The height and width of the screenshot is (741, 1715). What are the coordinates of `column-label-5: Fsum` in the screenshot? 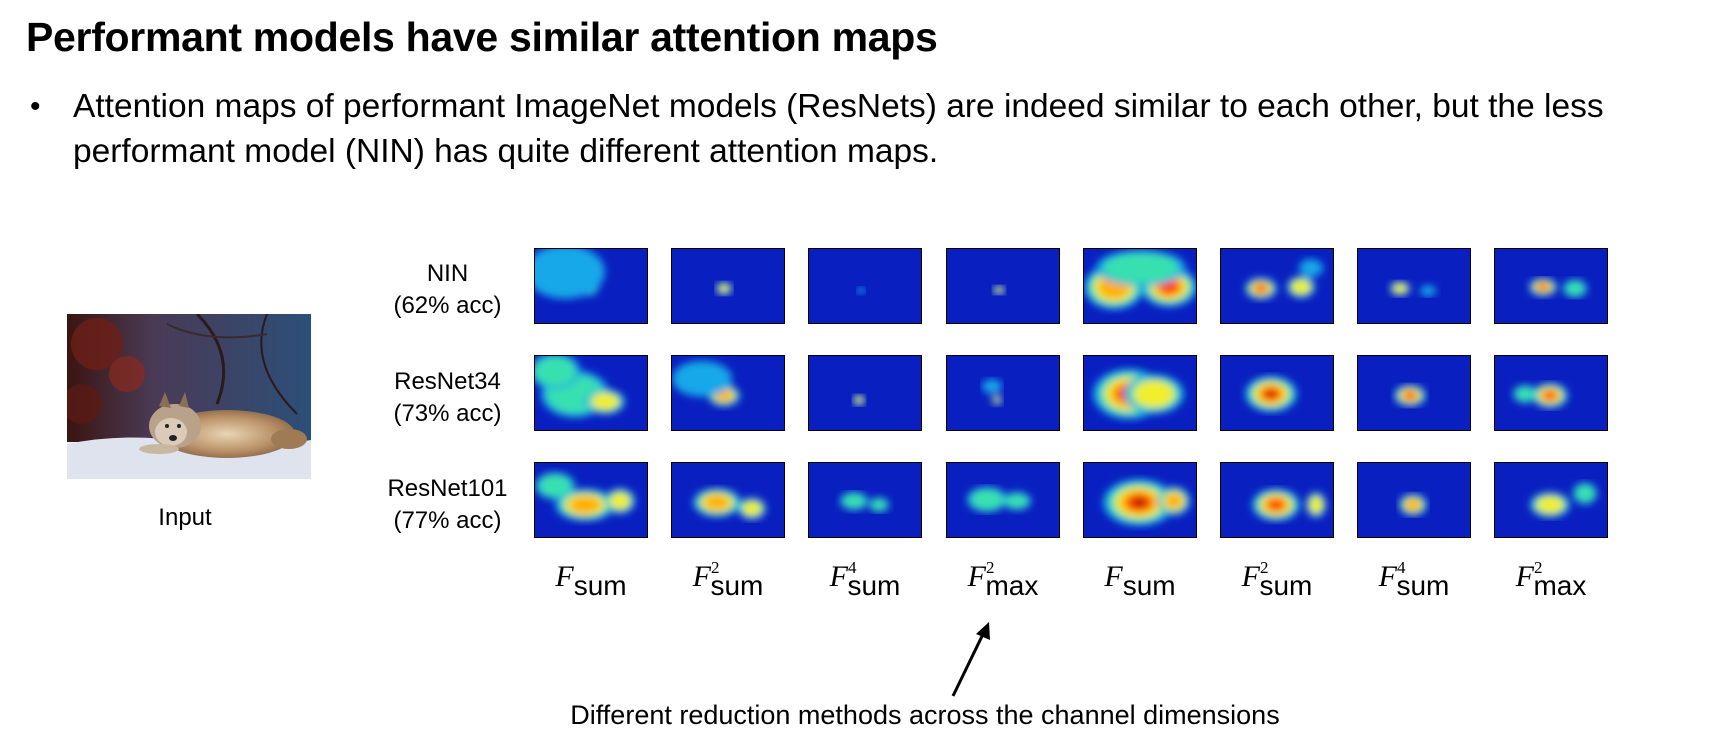 It's located at (1140, 580).